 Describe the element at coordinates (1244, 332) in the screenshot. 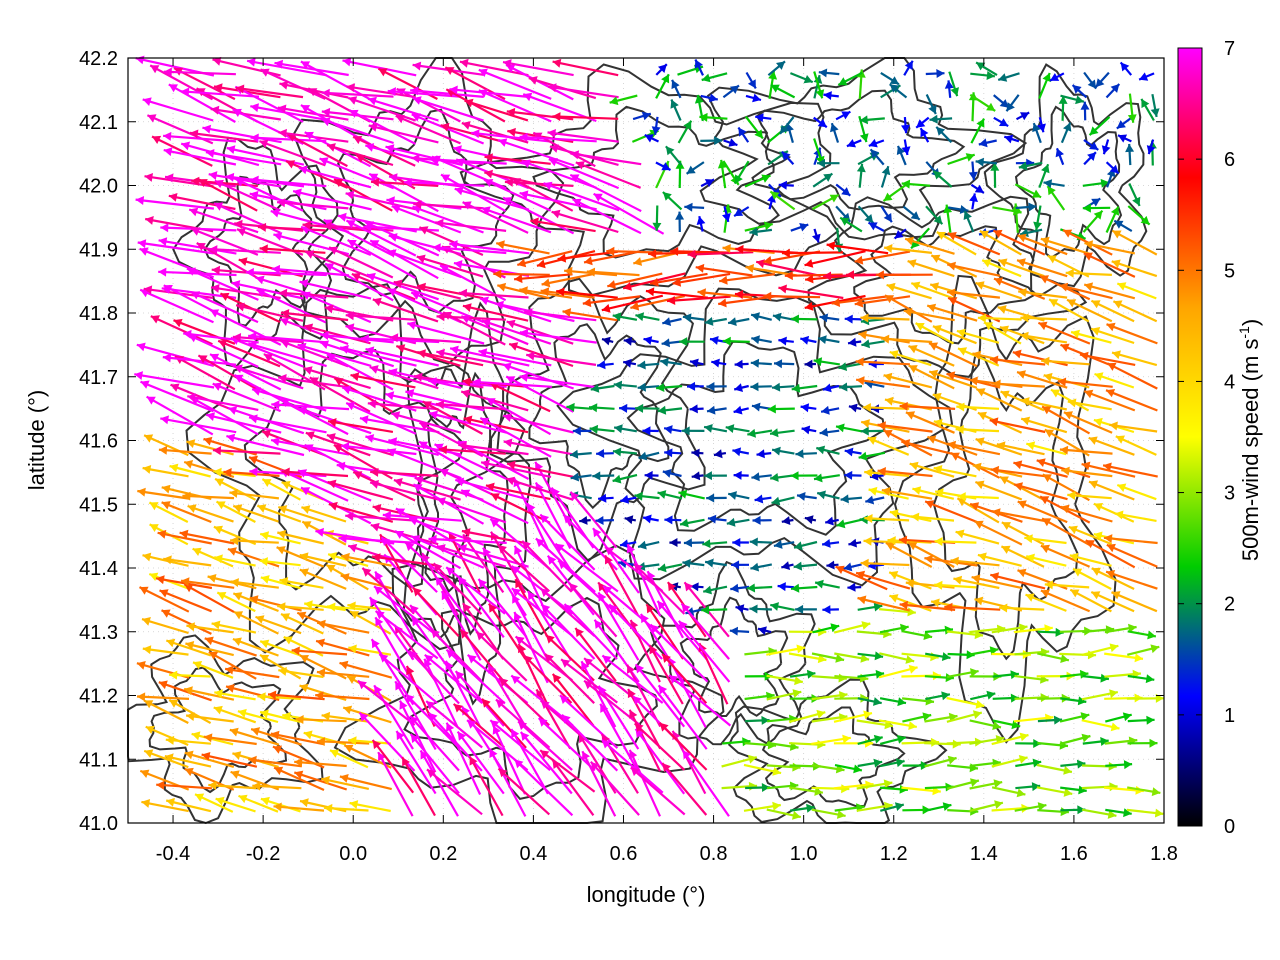

I see `colorbar-title-sup: -1` at that location.